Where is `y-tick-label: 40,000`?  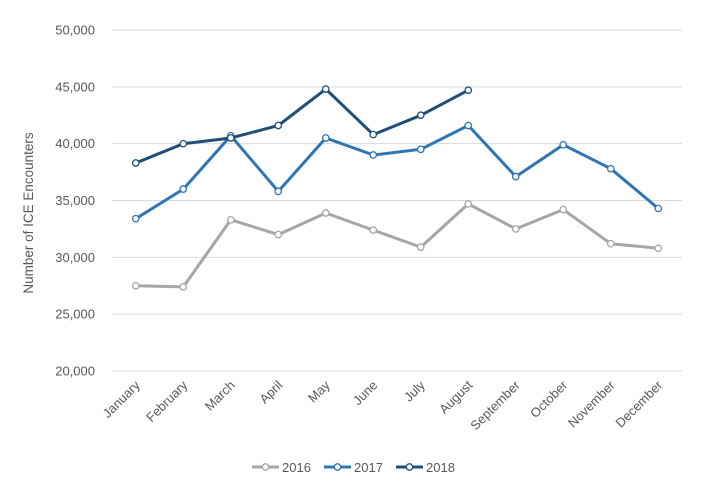 y-tick-label: 40,000 is located at coordinates (75, 143).